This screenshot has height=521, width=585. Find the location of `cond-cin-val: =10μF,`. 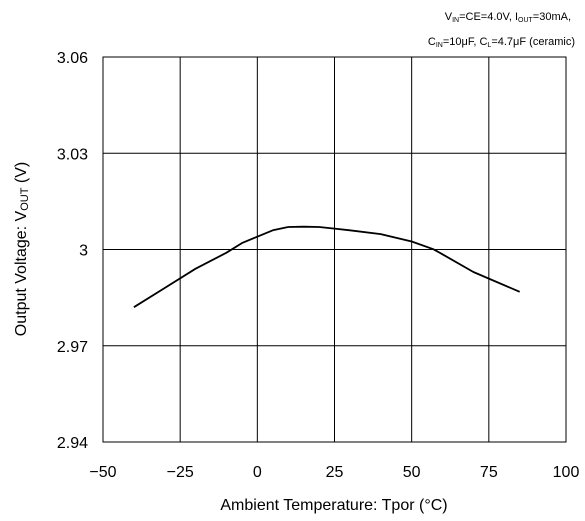

cond-cin-val: =10μF, is located at coordinates (461, 42).